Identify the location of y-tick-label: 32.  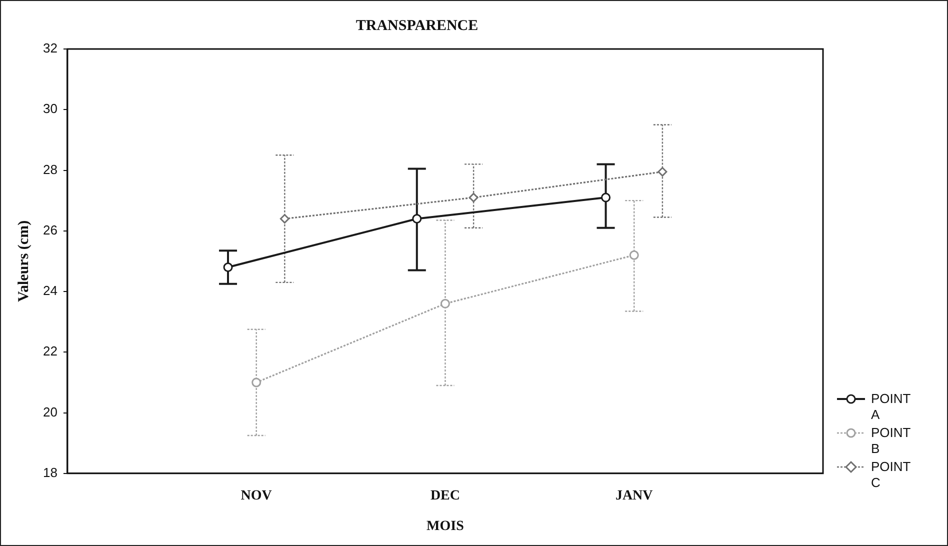
(50, 48).